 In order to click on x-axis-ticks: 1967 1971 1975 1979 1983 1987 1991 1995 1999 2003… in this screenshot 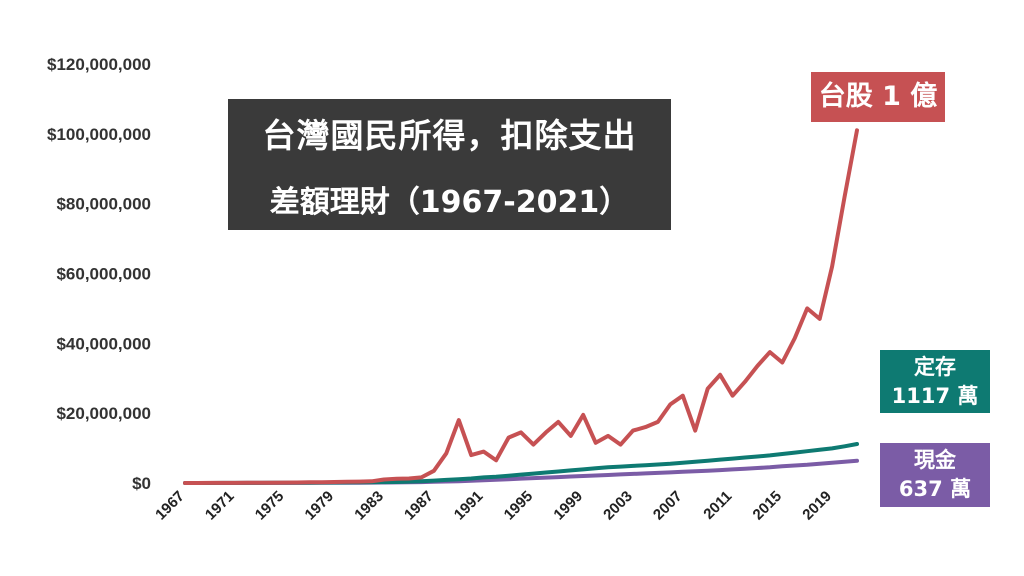, I will do `click(493, 506)`.